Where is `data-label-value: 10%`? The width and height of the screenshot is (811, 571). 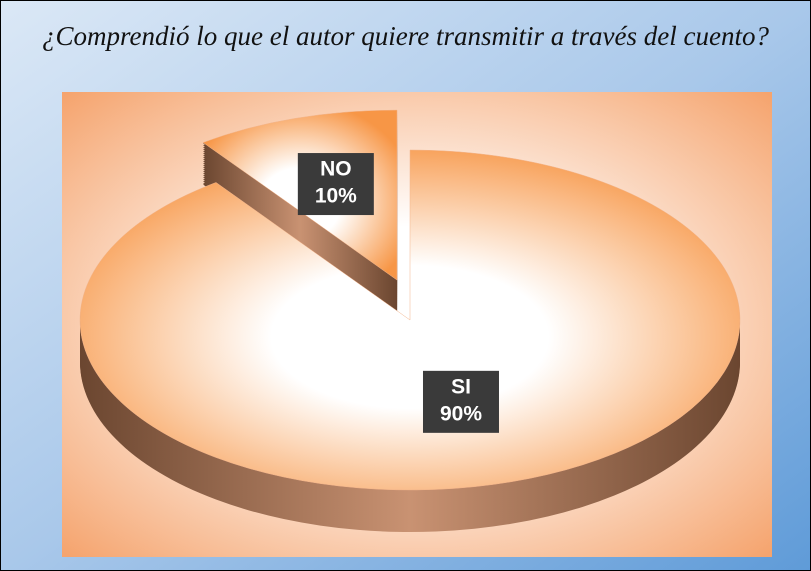 data-label-value: 10% is located at coordinates (336, 196).